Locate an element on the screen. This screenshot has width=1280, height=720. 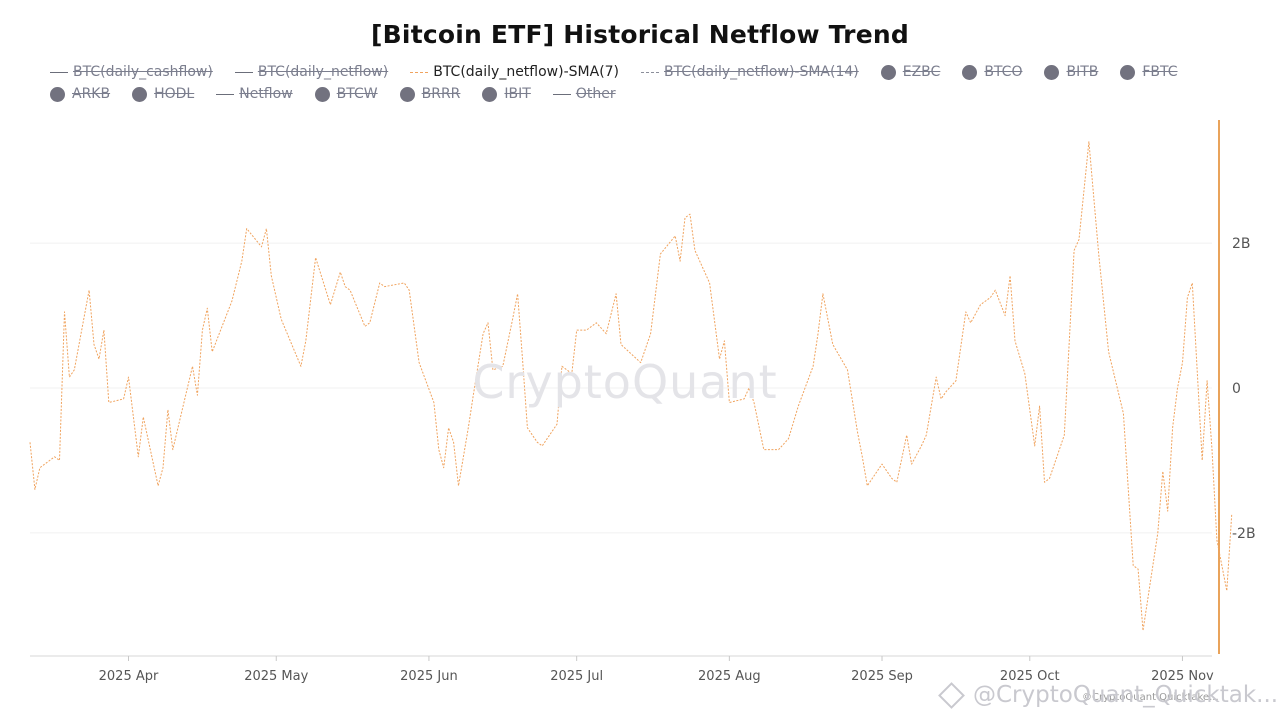
legend-item-ibit: IBIT is located at coordinates (506, 94).